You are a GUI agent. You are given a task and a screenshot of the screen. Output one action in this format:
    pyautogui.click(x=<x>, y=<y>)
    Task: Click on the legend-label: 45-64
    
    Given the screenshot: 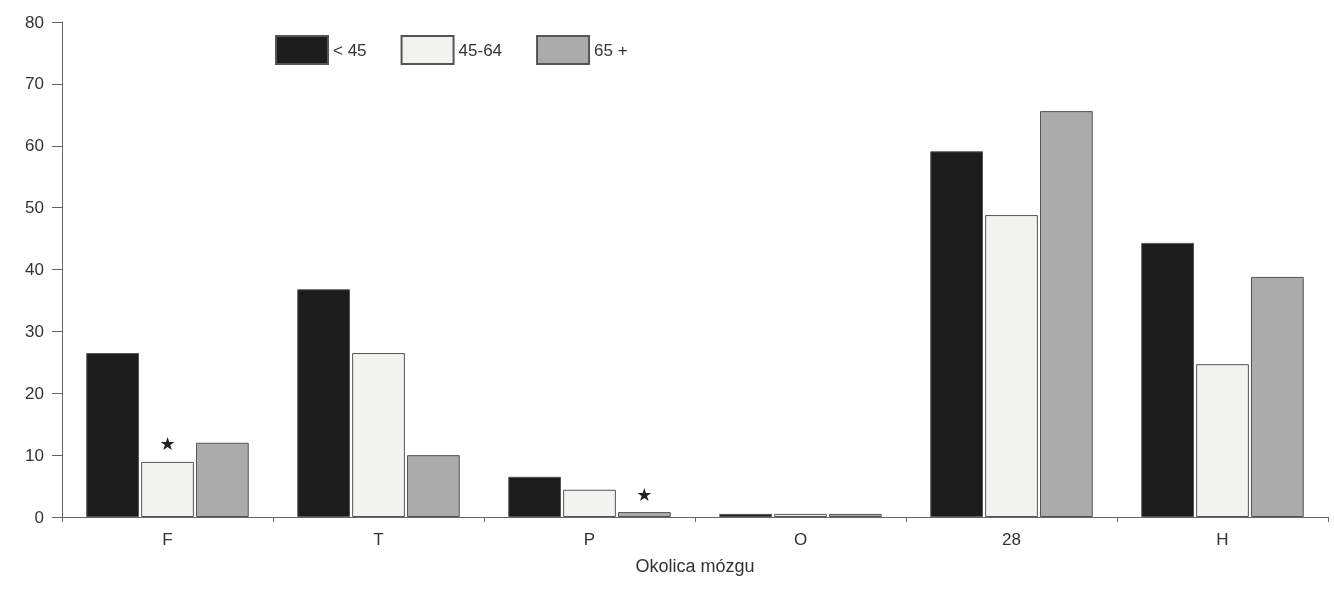 What is the action you would take?
    pyautogui.click(x=480, y=50)
    